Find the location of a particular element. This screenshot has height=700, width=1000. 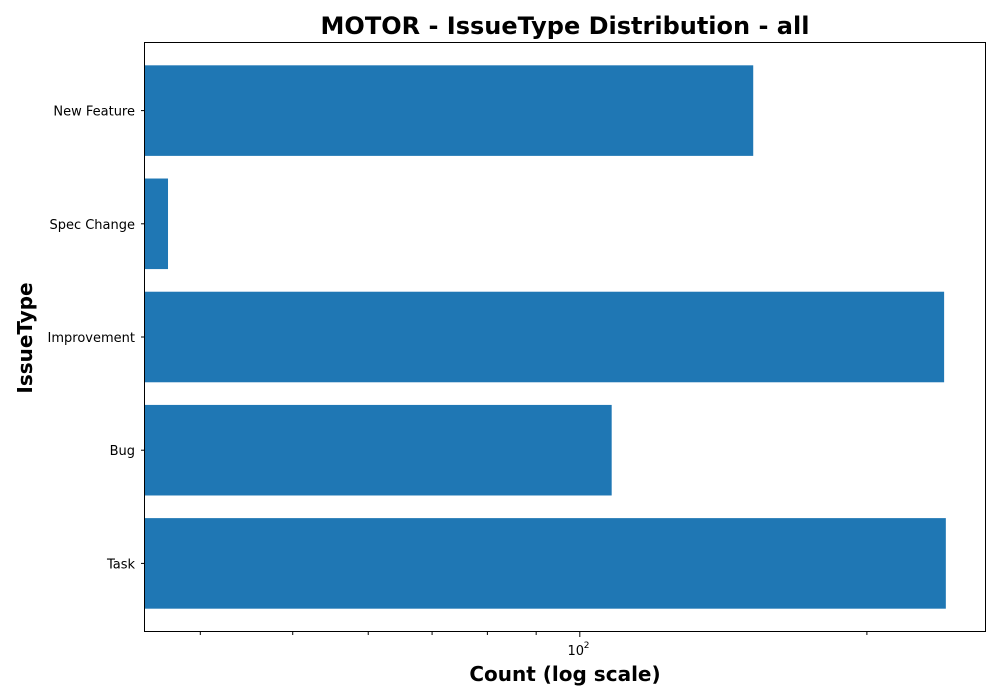

y-tick-label: New Feature is located at coordinates (94, 112).